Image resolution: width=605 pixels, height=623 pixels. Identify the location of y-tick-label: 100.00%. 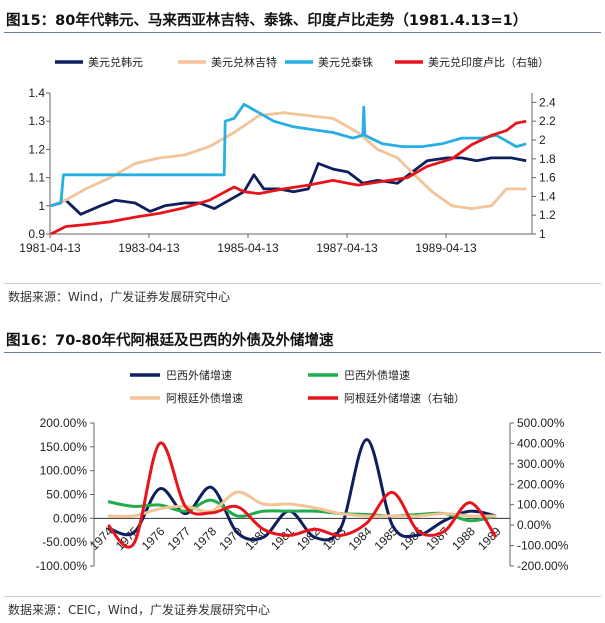
(64, 471).